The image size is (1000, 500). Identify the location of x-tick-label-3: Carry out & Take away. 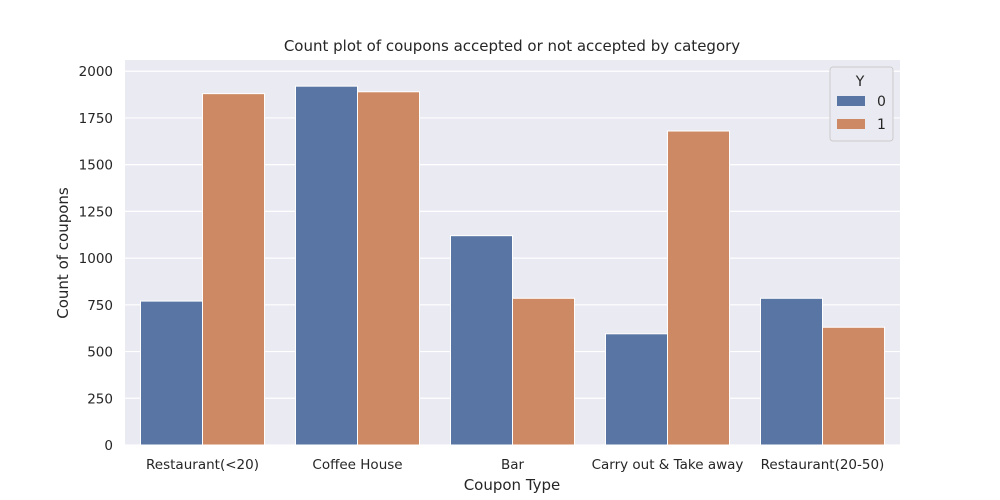
(668, 465).